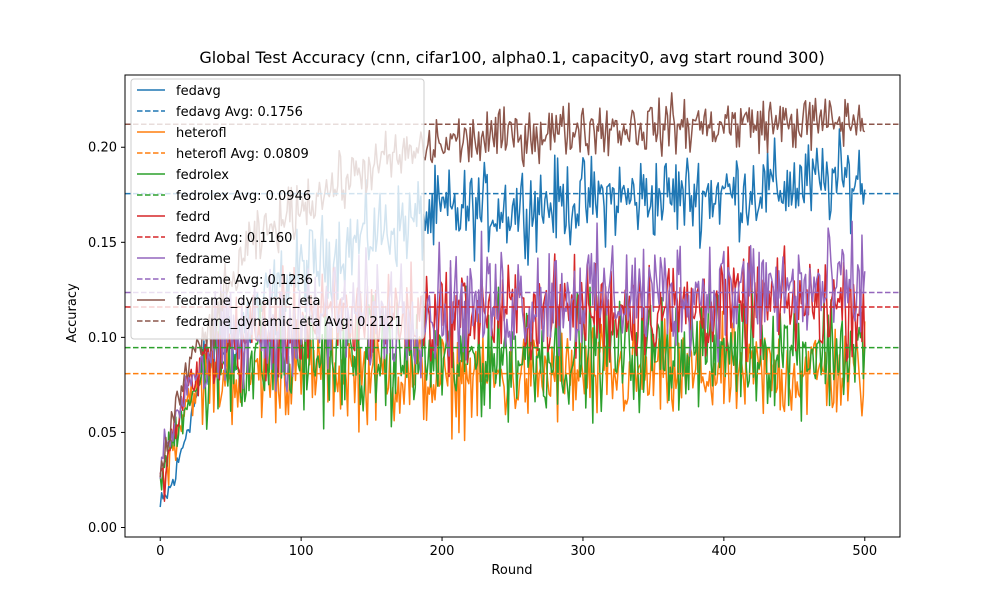 The height and width of the screenshot is (600, 1000). Describe the element at coordinates (511, 570) in the screenshot. I see `x-axis-label: Round` at that location.